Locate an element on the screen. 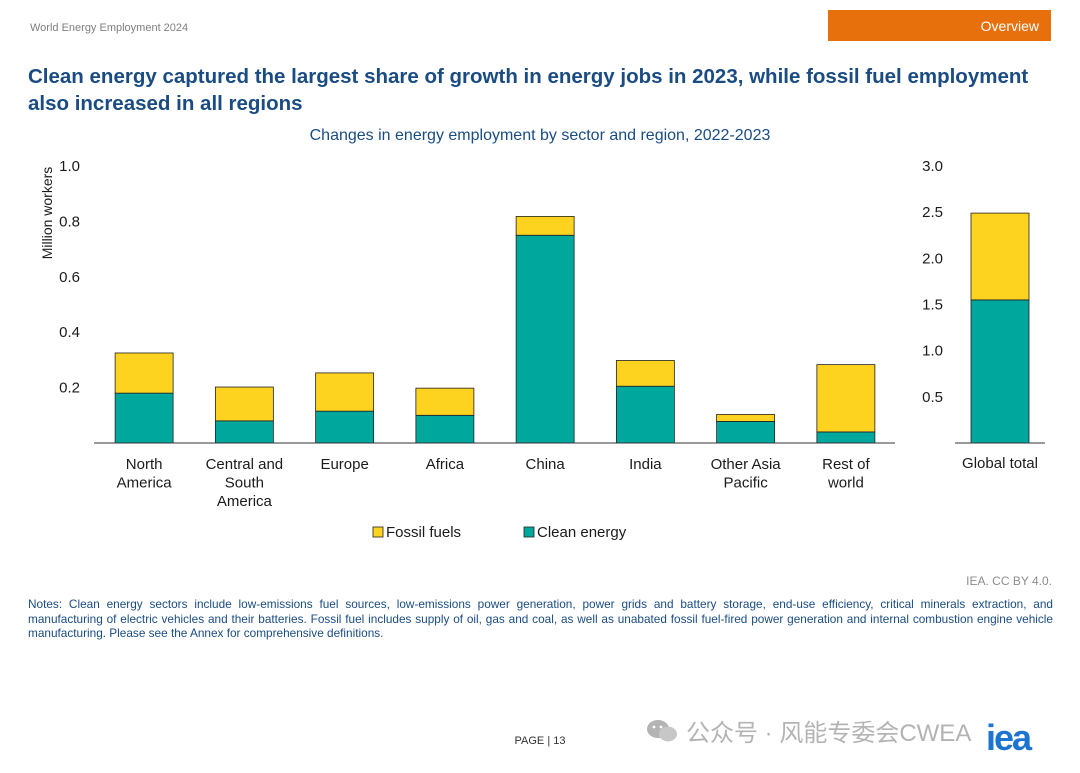 The height and width of the screenshot is (773, 1080). section-tab-label: Overview is located at coordinates (1009, 25).